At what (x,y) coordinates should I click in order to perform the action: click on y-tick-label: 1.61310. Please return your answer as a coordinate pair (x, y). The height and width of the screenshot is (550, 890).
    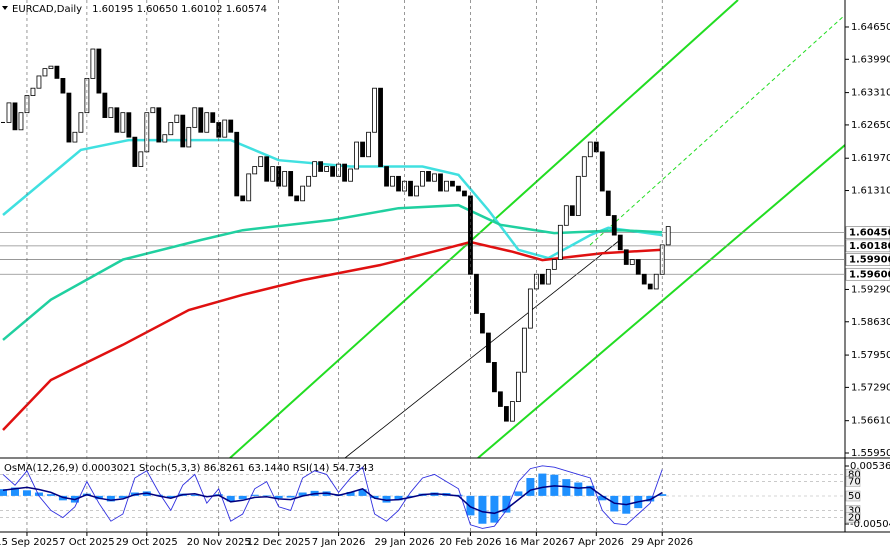
    Looking at the image, I should click on (870, 191).